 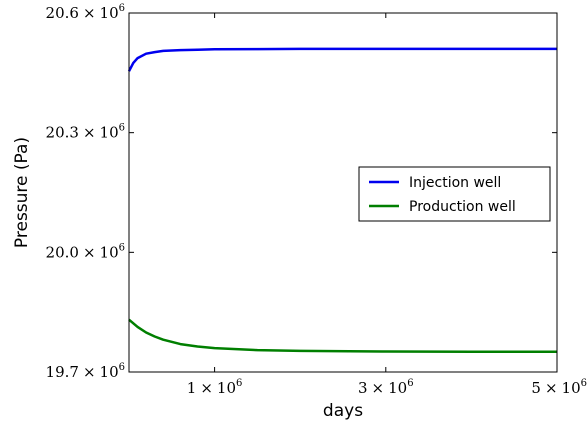 I want to click on y-tick-label: 20.3 × 106, so click(x=85, y=132).